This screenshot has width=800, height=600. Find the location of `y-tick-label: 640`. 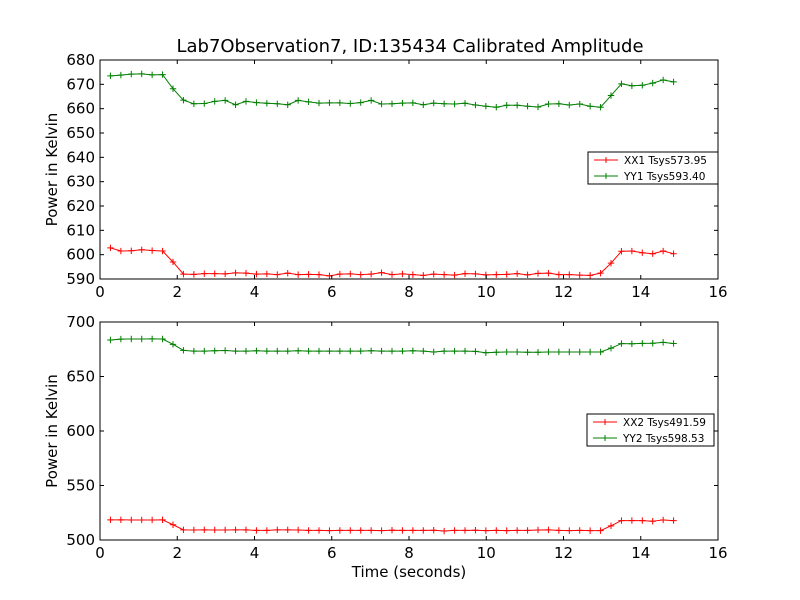

y-tick-label: 640 is located at coordinates (80, 157).